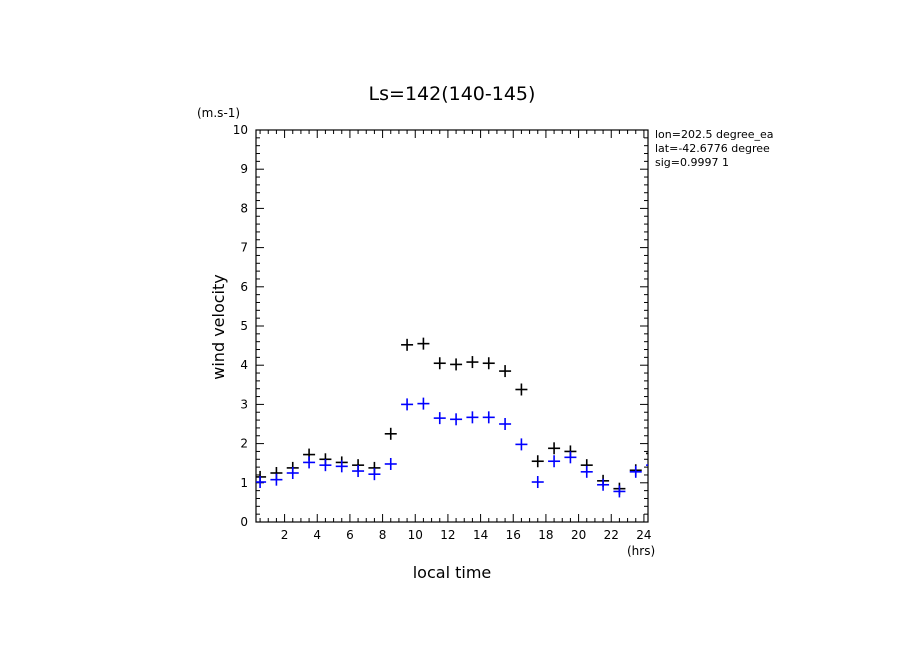 The height and width of the screenshot is (654, 904). Describe the element at coordinates (513, 535) in the screenshot. I see `x-tick-label: 16` at that location.